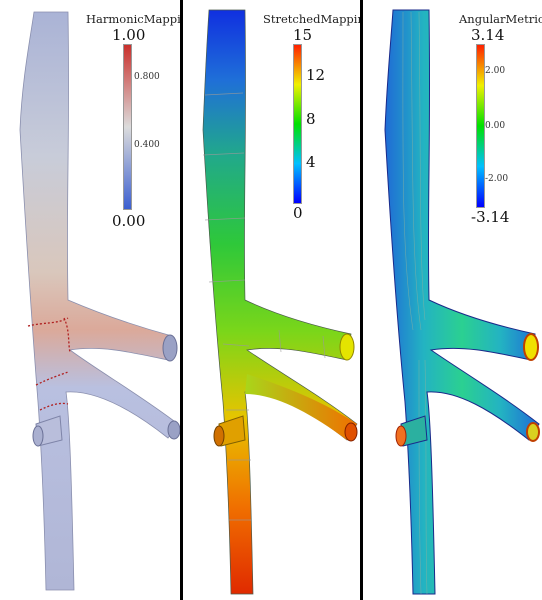 The height and width of the screenshot is (600, 542). Describe the element at coordinates (133, 19) in the screenshot. I see `colorbar-title: HarmonicMapping` at that location.